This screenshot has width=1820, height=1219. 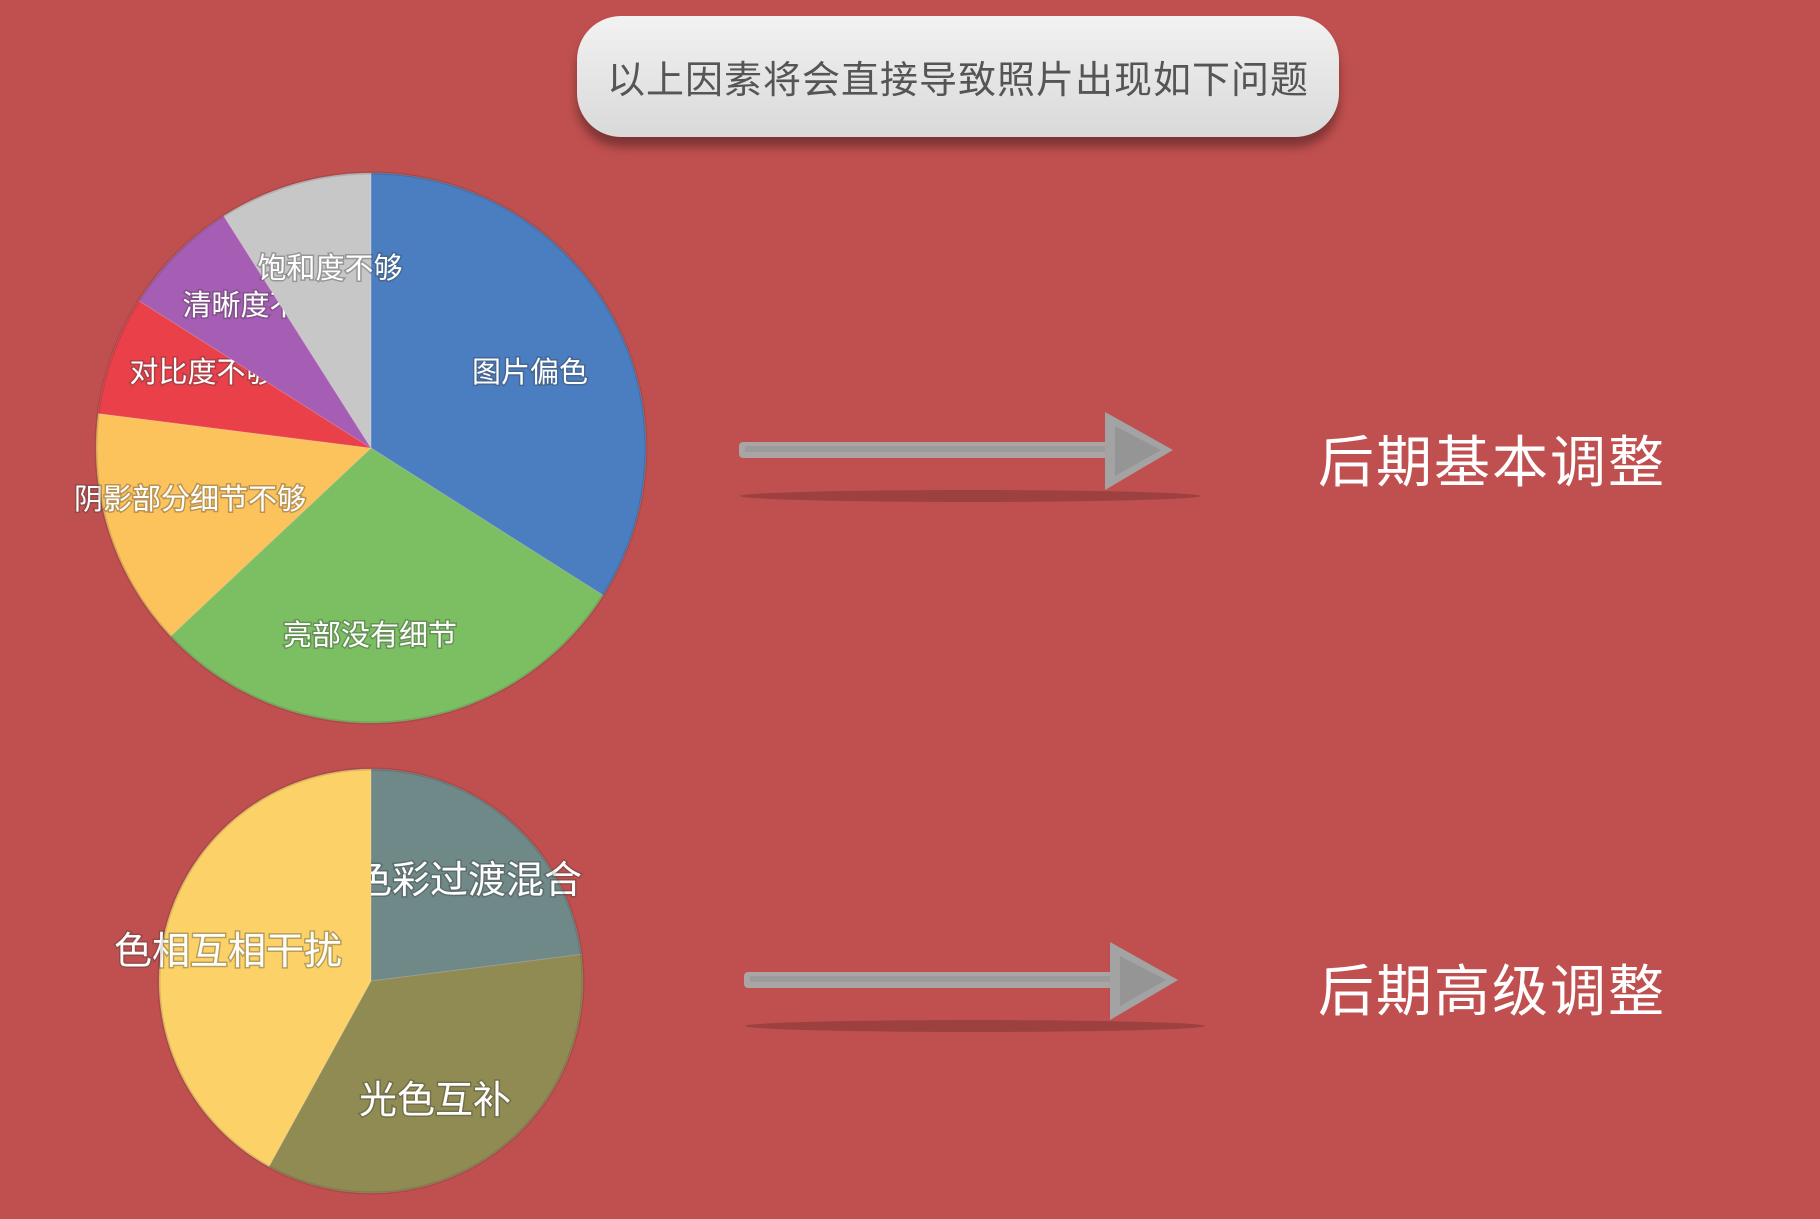 I want to click on pie-slice-label: 亮部没有细节, so click(x=370, y=635).